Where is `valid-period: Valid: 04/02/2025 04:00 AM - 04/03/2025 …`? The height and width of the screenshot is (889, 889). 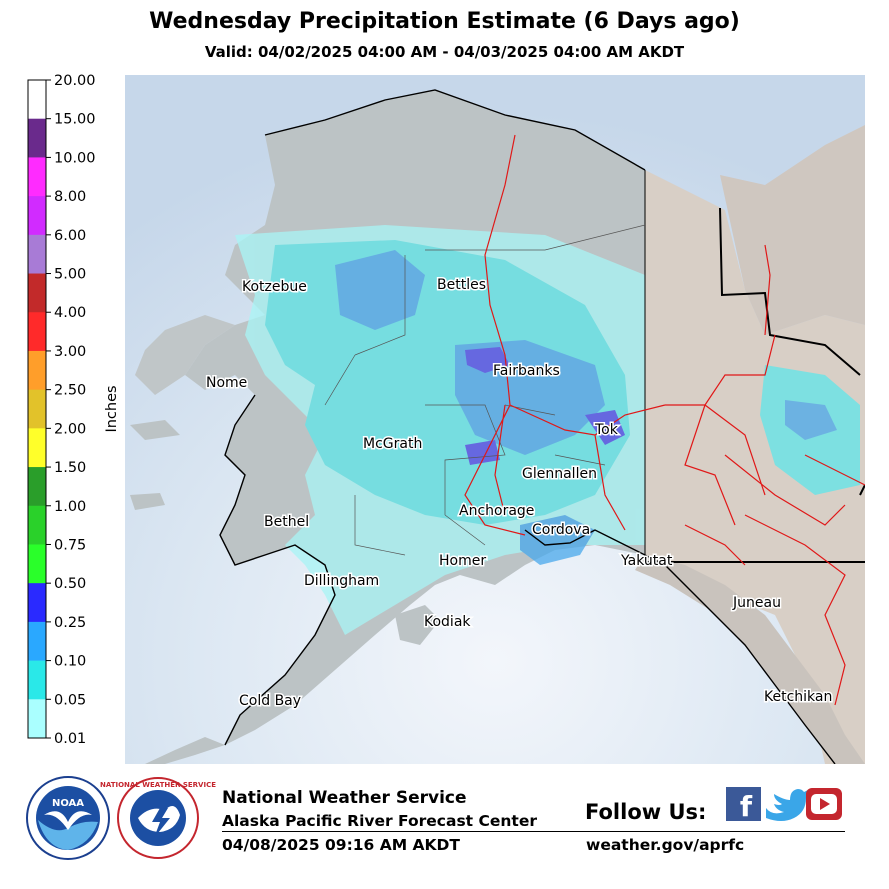
valid-period: Valid: 04/02/2025 04:00 AM - 04/03/2025 … is located at coordinates (444, 52).